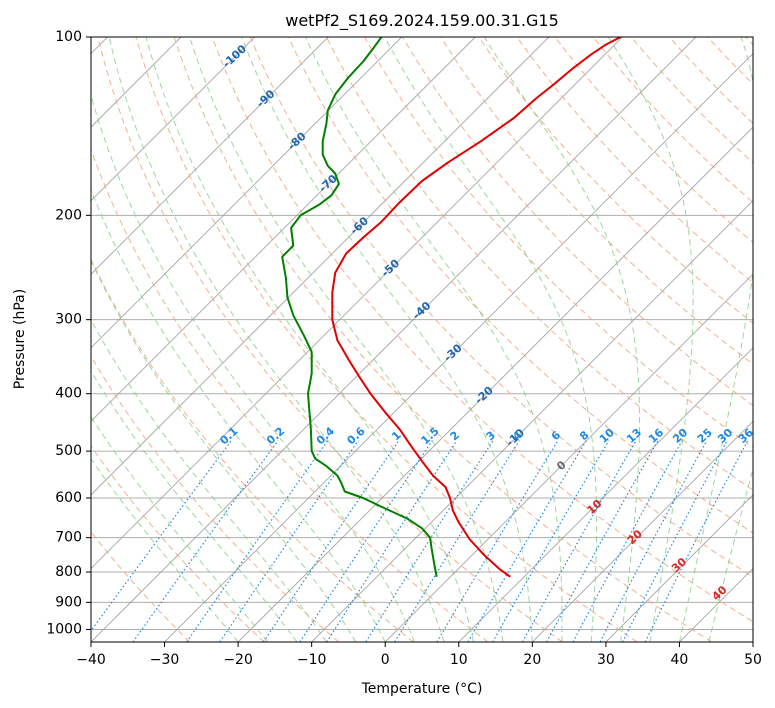 Image resolution: width=775 pixels, height=708 pixels. What do you see at coordinates (720, 593) in the screenshot?
I see `moist-adiabat-label: 40` at bounding box center [720, 593].